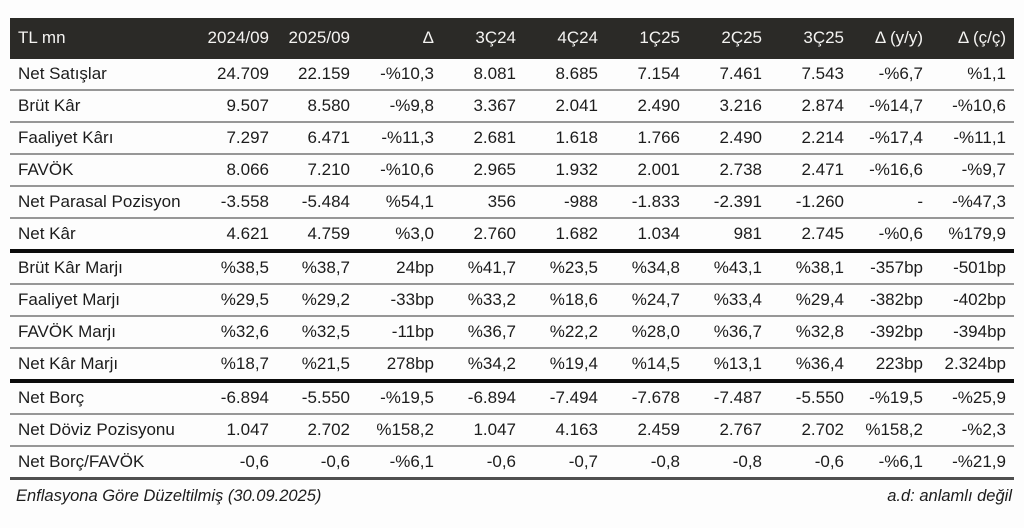 The image size is (1024, 528). What do you see at coordinates (237, 170) in the screenshot?
I see `cell-value: 8.066` at bounding box center [237, 170].